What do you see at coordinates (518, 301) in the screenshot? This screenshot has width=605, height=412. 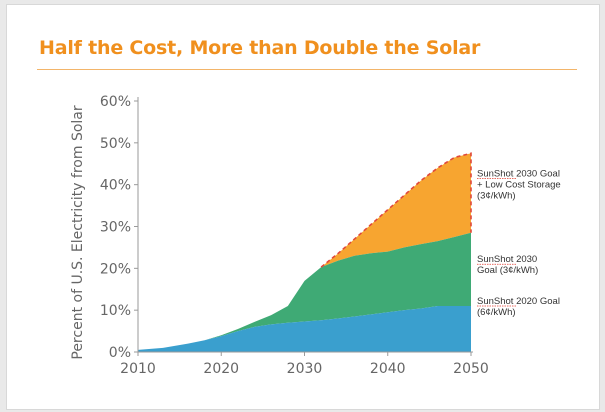 I see `series-label-1-line-1: SunShot 2020 Goal` at bounding box center [518, 301].